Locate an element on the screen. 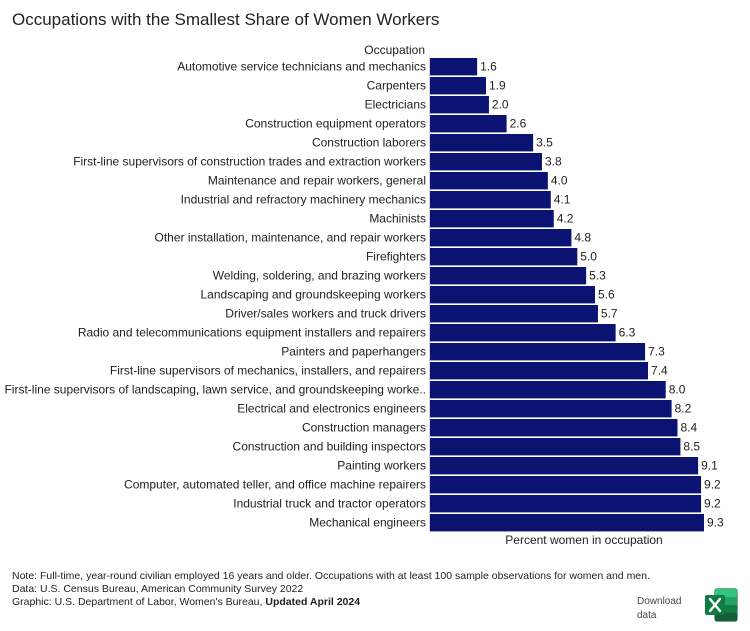  value-label: 2.6 is located at coordinates (518, 124).